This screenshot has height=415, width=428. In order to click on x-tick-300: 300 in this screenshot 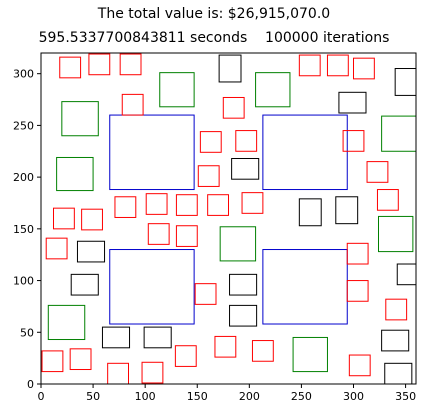, I will do `click(353, 393)`.